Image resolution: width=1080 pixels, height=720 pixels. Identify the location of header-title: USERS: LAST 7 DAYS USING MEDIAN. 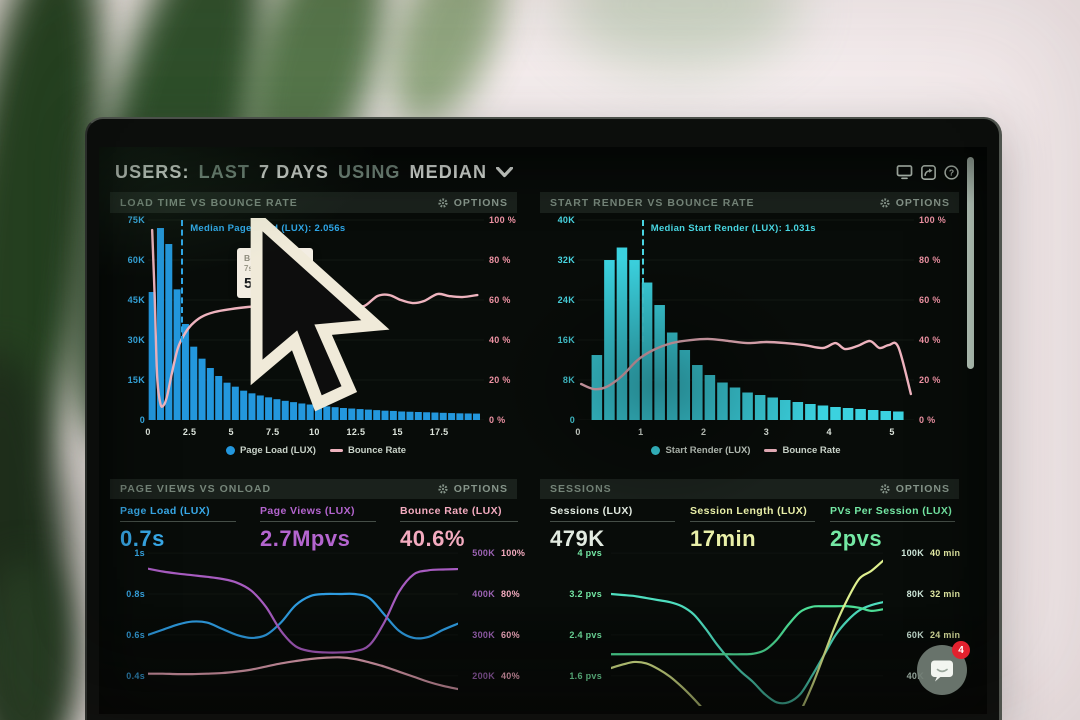
(301, 172).